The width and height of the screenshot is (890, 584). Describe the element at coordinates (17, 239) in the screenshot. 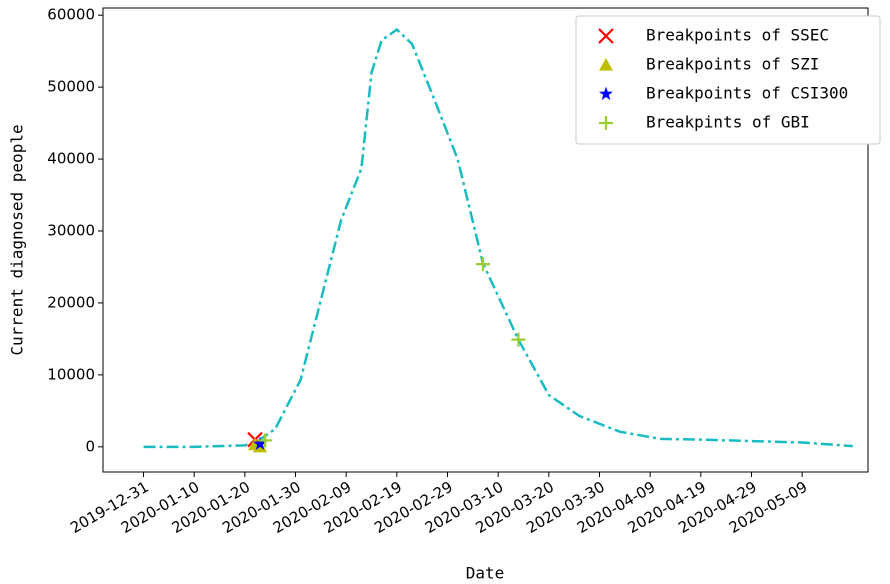

I see `y-axis-label: Current diagnosed people` at that location.